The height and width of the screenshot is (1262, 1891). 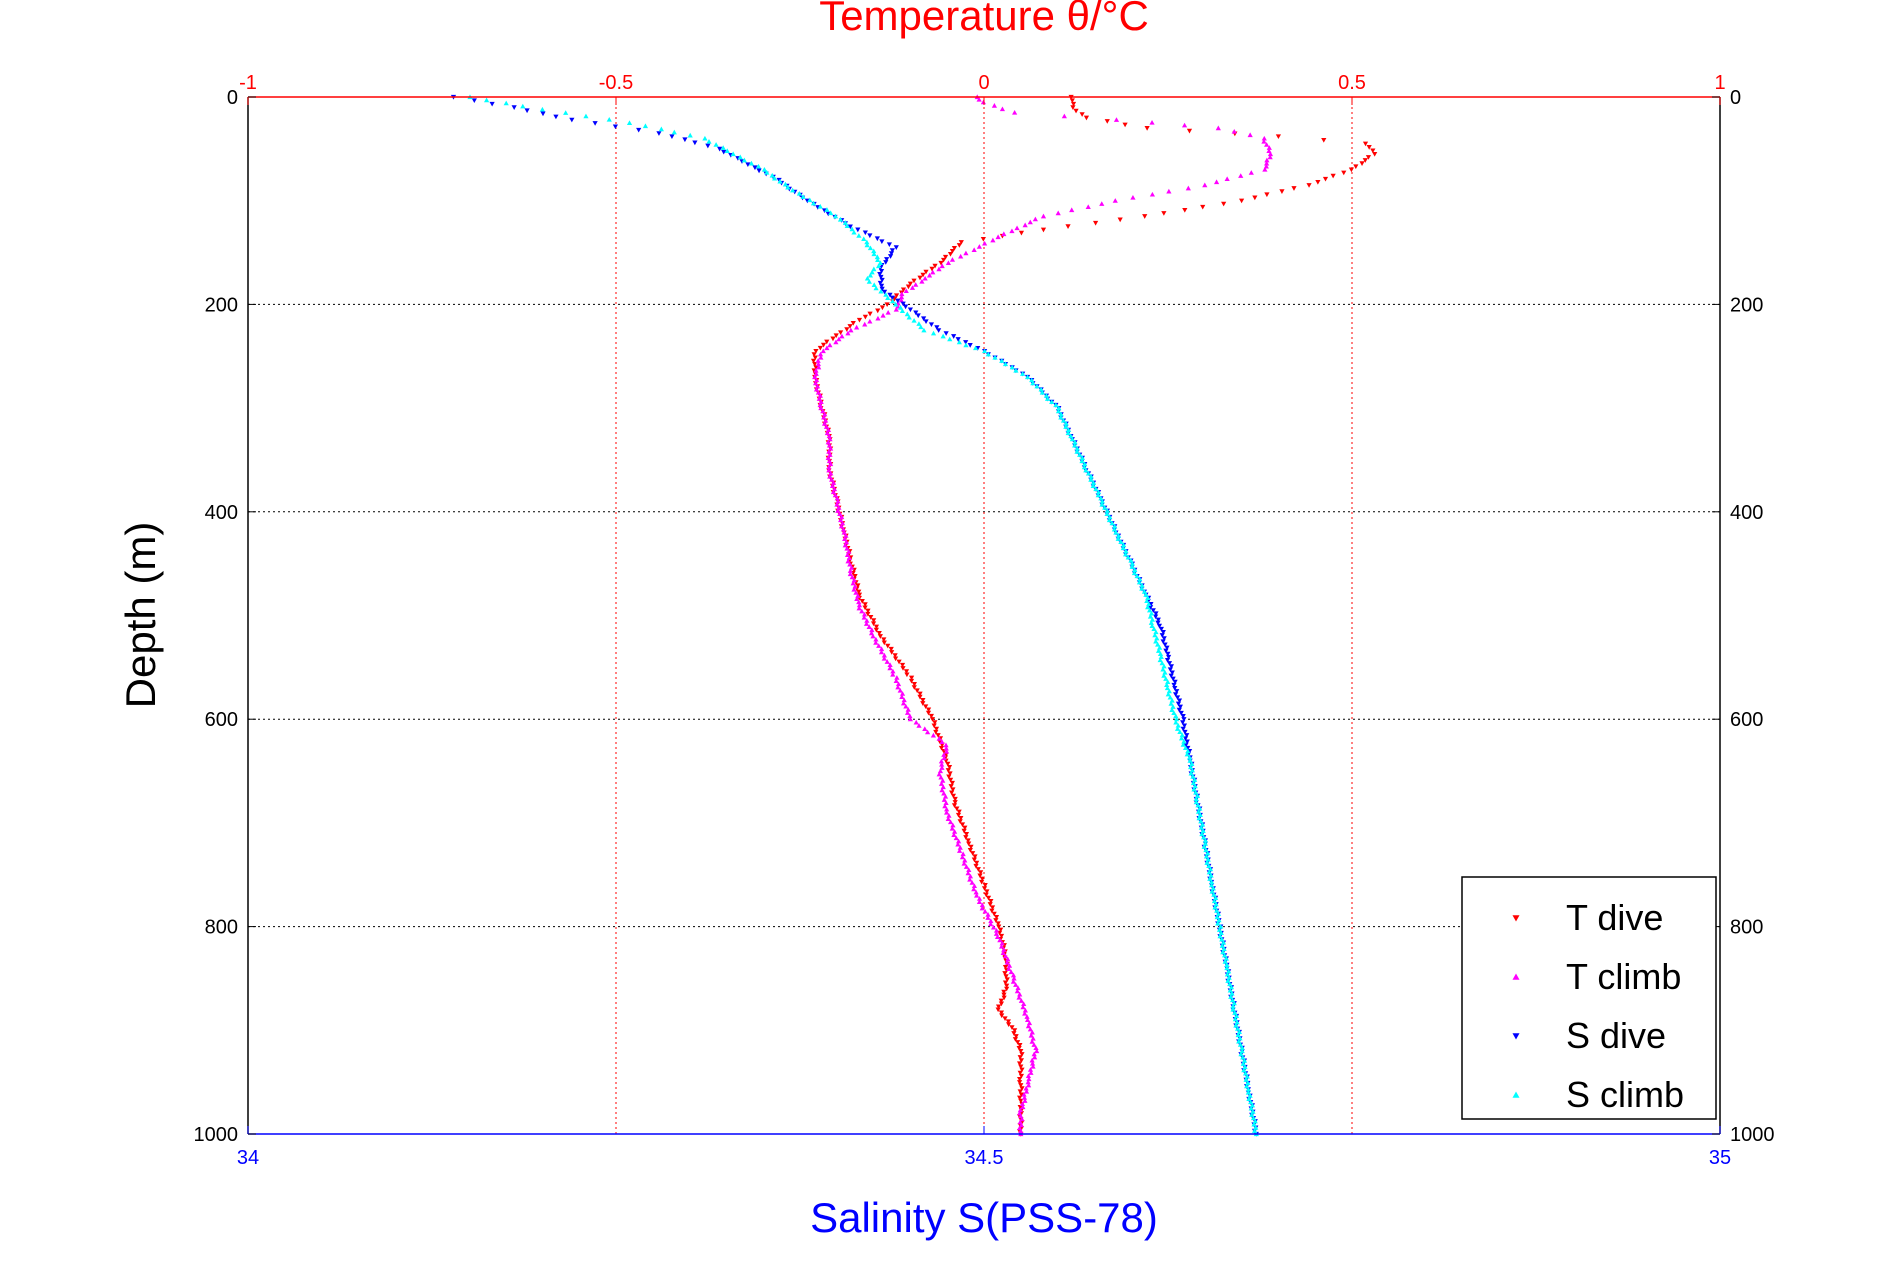 What do you see at coordinates (1614, 917) in the screenshot?
I see `legend-label: T dive` at bounding box center [1614, 917].